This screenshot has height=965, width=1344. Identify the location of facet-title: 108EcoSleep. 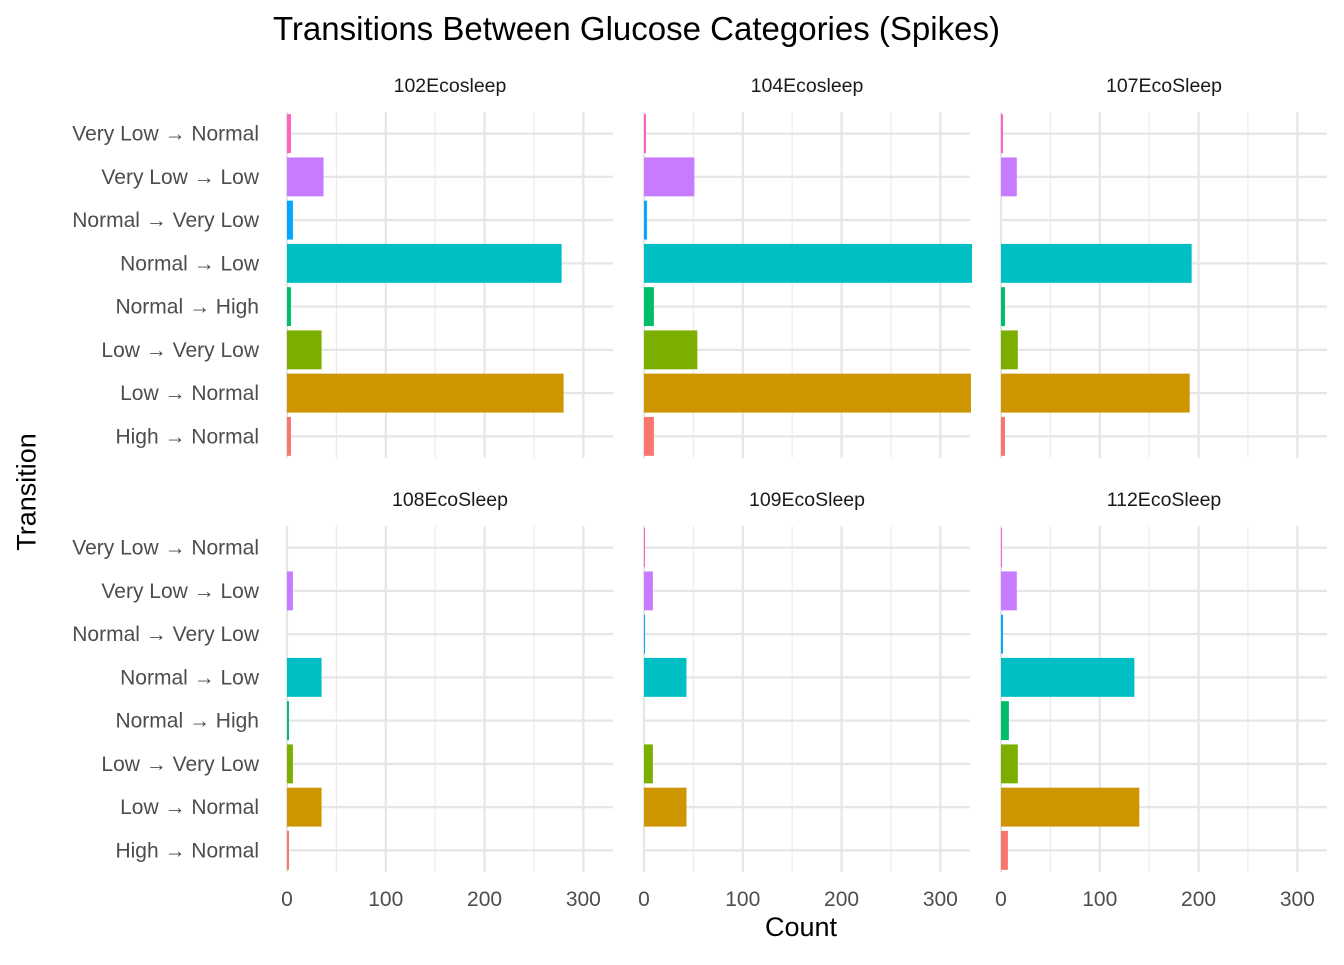
(450, 500).